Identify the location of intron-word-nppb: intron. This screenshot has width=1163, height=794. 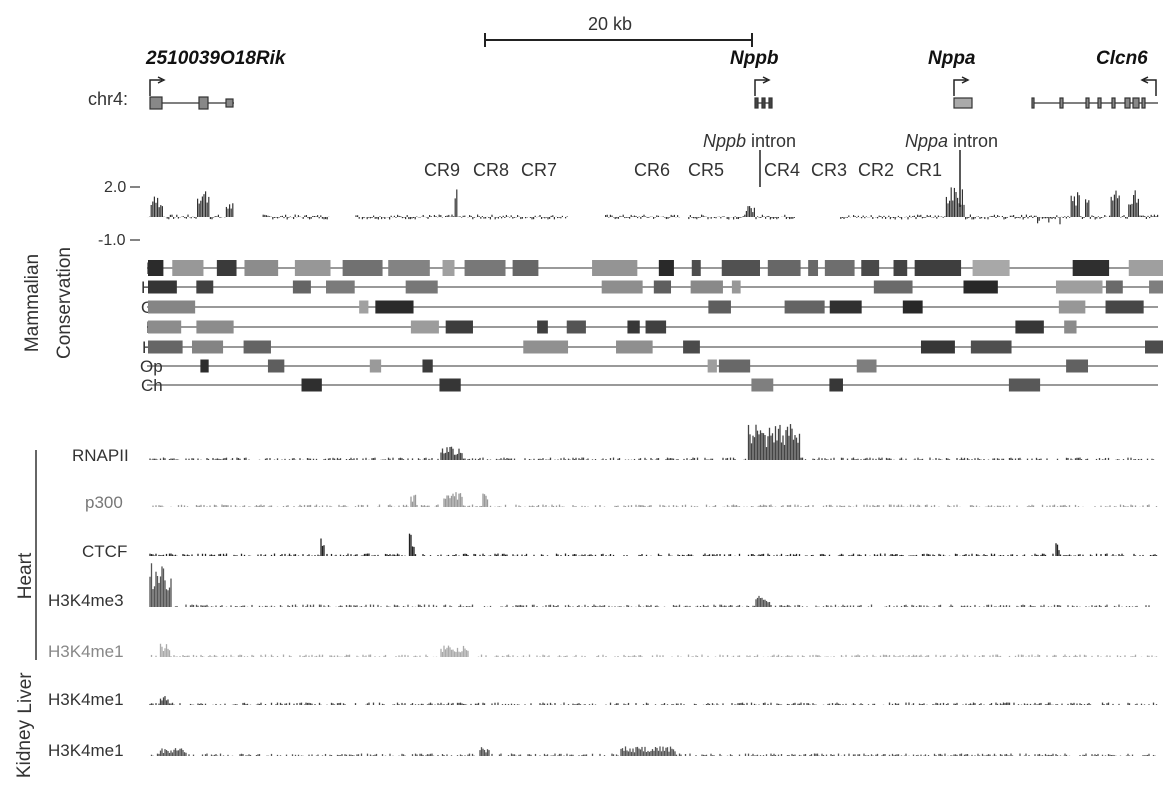
(771, 141).